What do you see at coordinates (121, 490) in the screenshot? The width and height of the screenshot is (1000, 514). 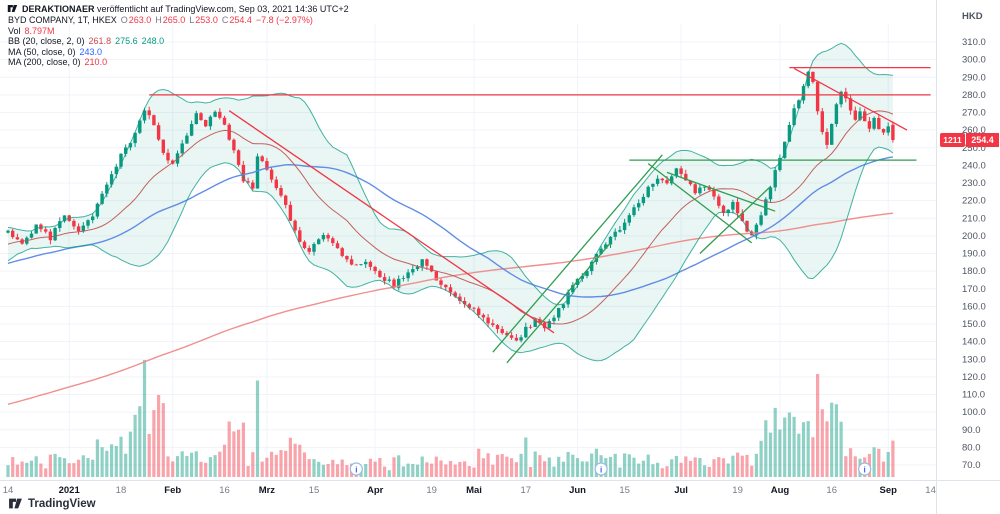 I see `time-axis-label: 18` at bounding box center [121, 490].